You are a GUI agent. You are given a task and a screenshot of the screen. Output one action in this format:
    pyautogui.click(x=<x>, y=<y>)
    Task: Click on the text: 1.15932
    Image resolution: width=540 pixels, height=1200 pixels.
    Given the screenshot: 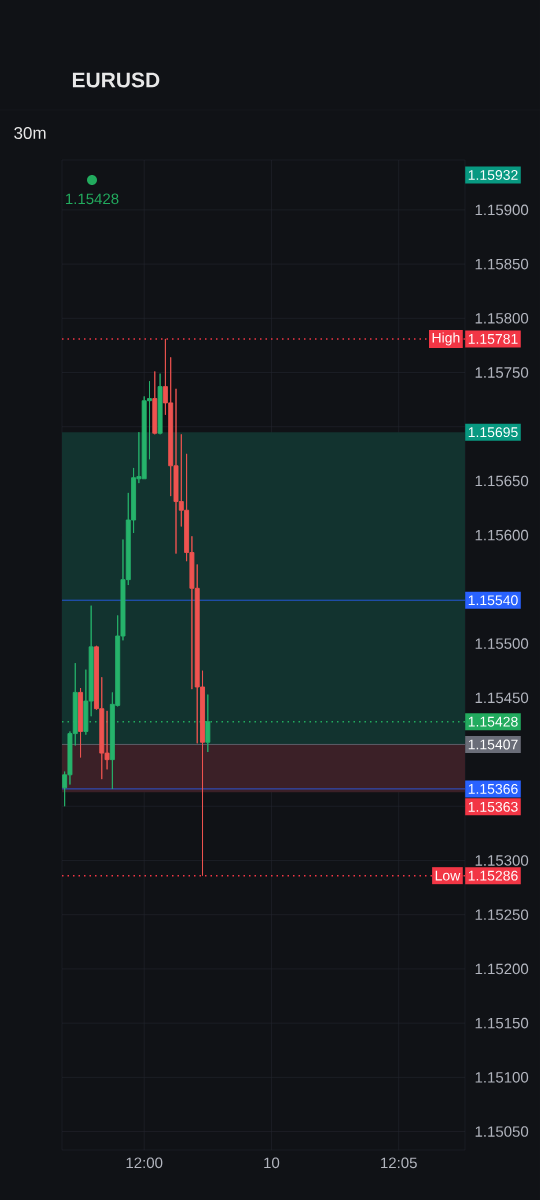 What is the action you would take?
    pyautogui.click(x=493, y=175)
    